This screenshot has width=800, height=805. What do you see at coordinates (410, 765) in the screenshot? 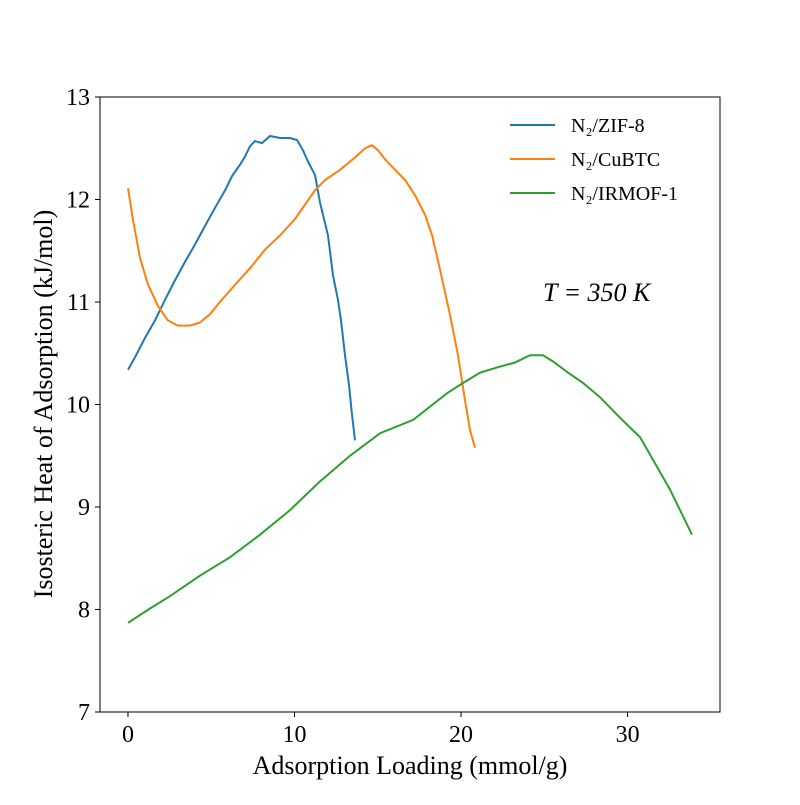
I see `x-axis-label: Adsorption Loading (mmol/g)` at bounding box center [410, 765].